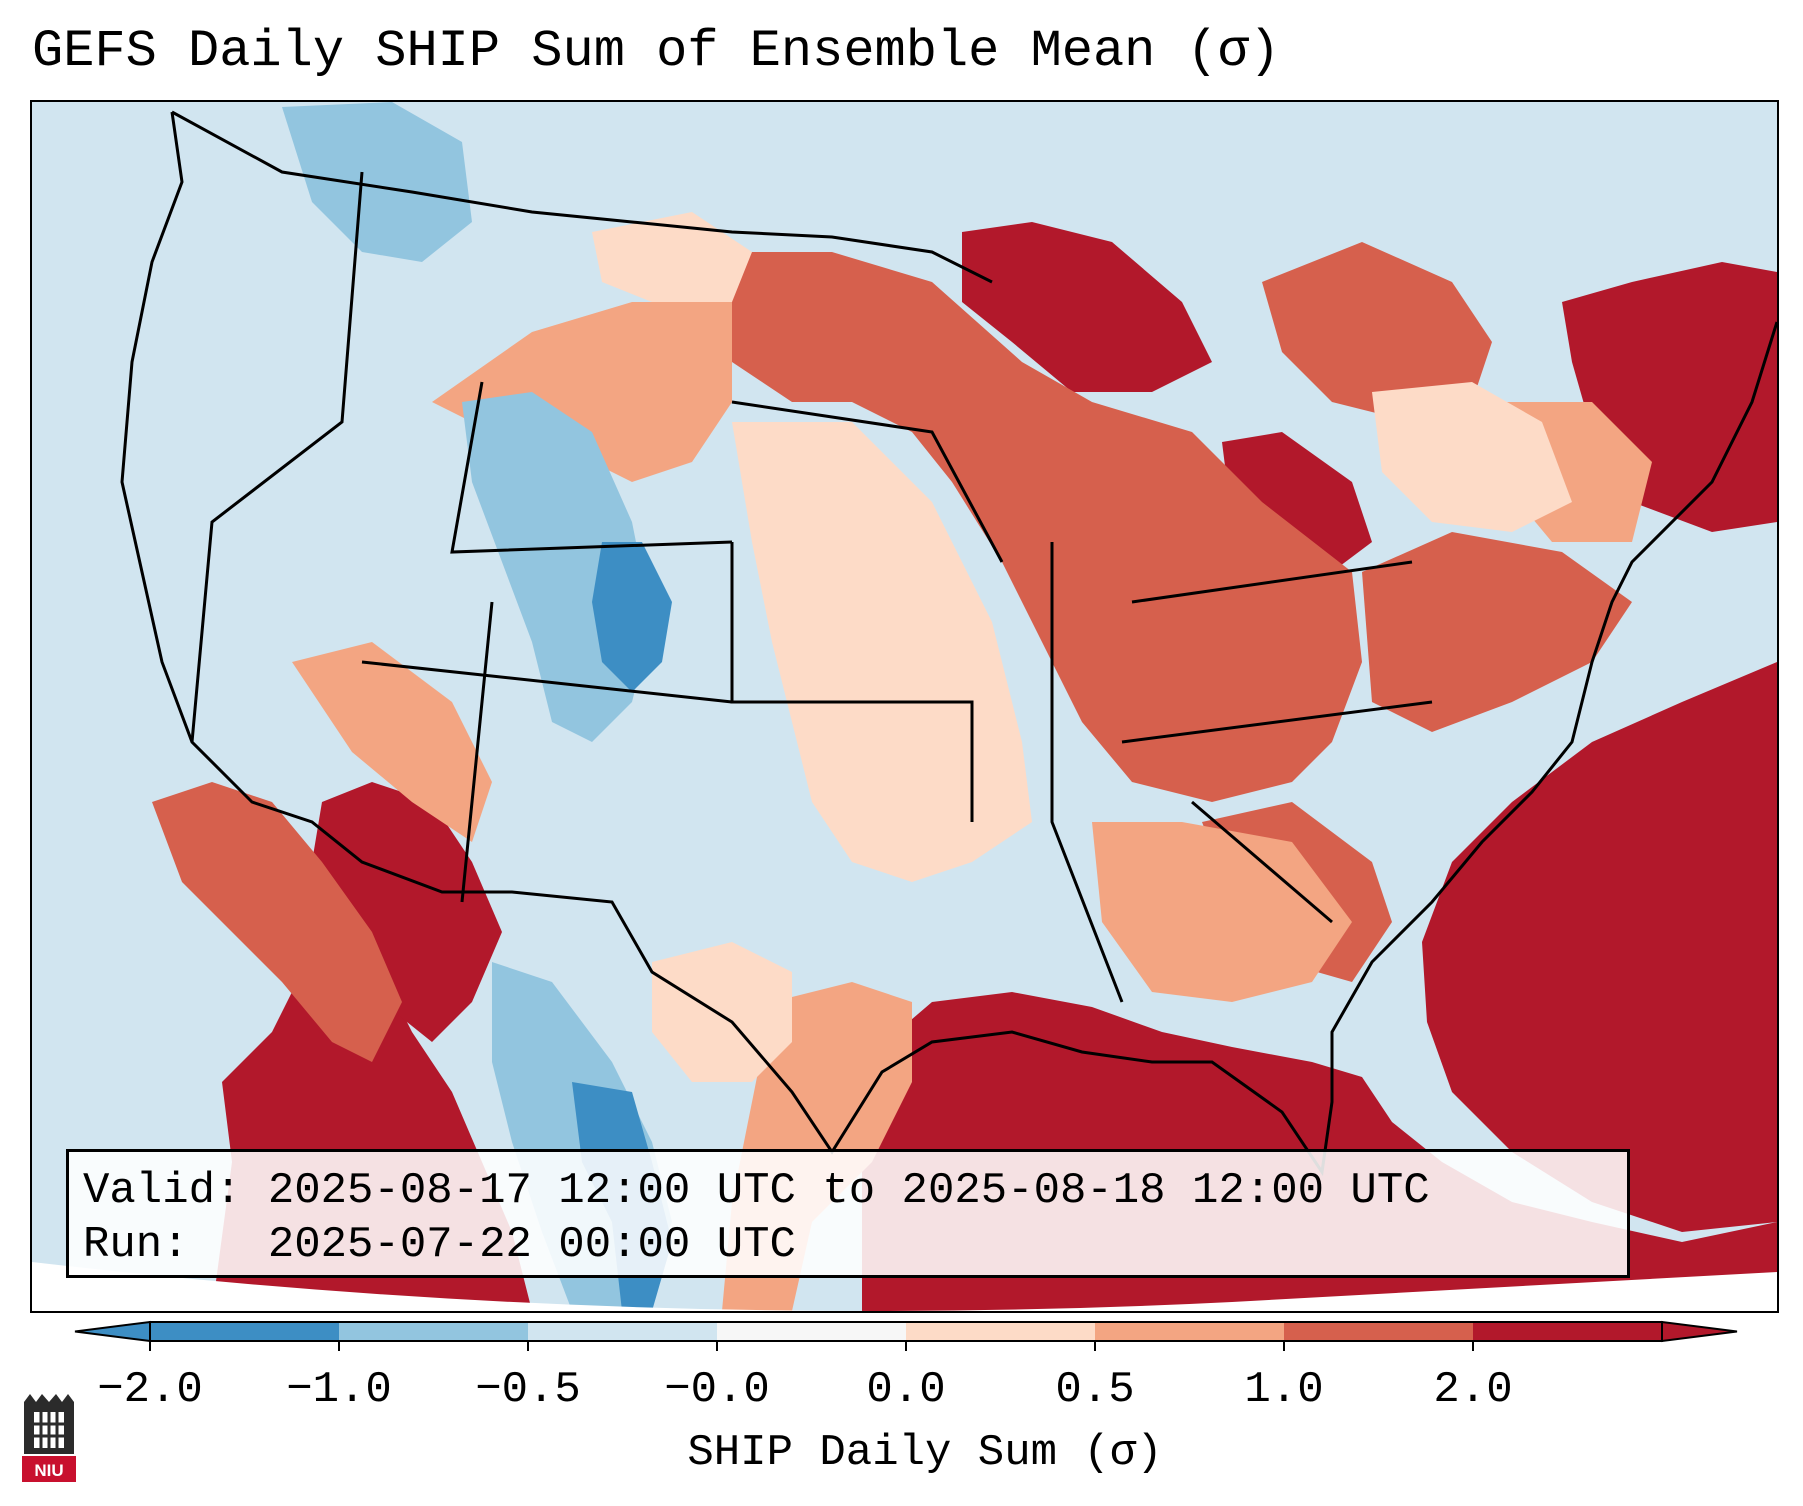  What do you see at coordinates (1699, 1331) in the screenshot?
I see `colorbar-extend-high` at bounding box center [1699, 1331].